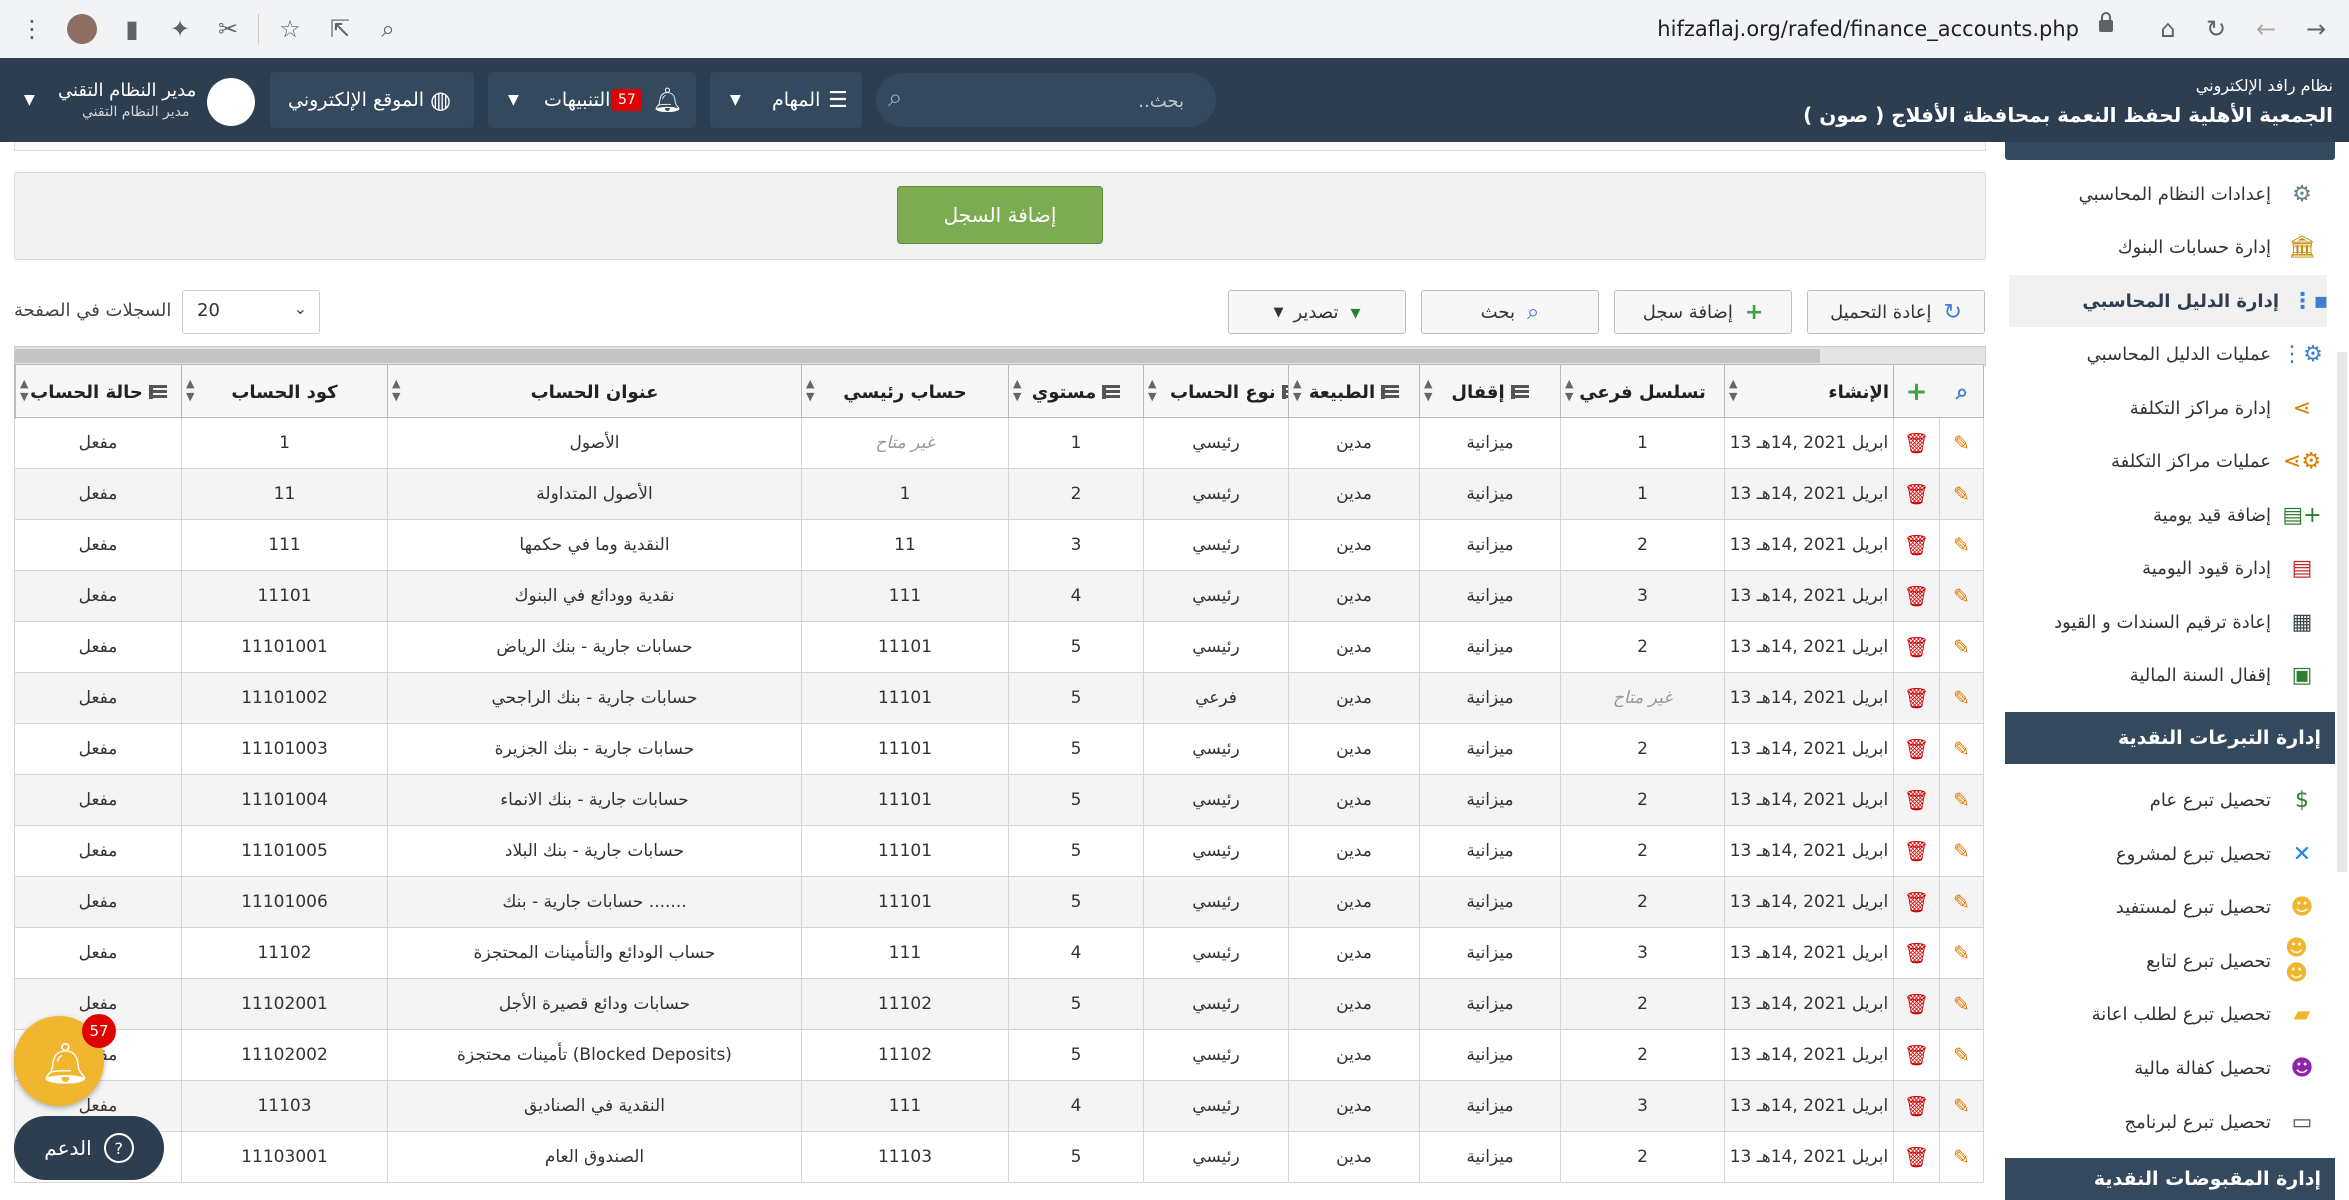  I want to click on sidebar-item-cost-center-operations: عمليات مراكز التكلفة ⋖⚙, so click(2160, 461).